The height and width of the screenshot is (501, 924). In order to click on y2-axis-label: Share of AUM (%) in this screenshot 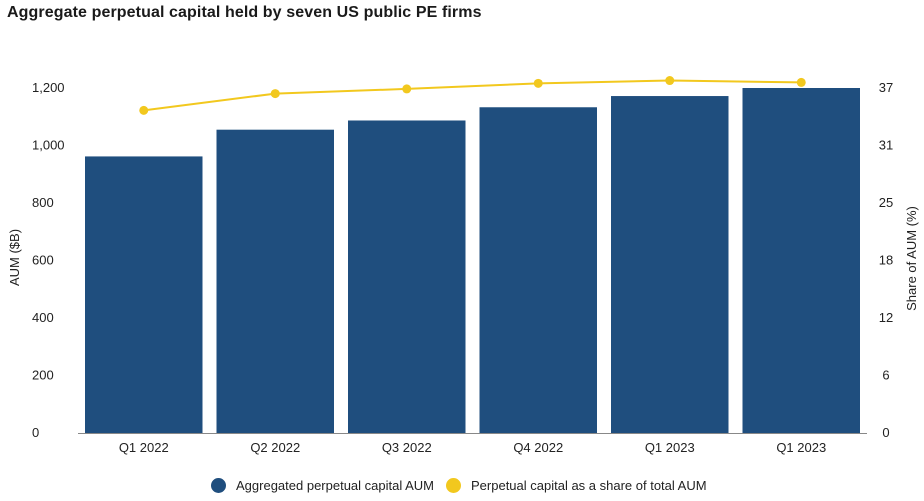, I will do `click(911, 258)`.